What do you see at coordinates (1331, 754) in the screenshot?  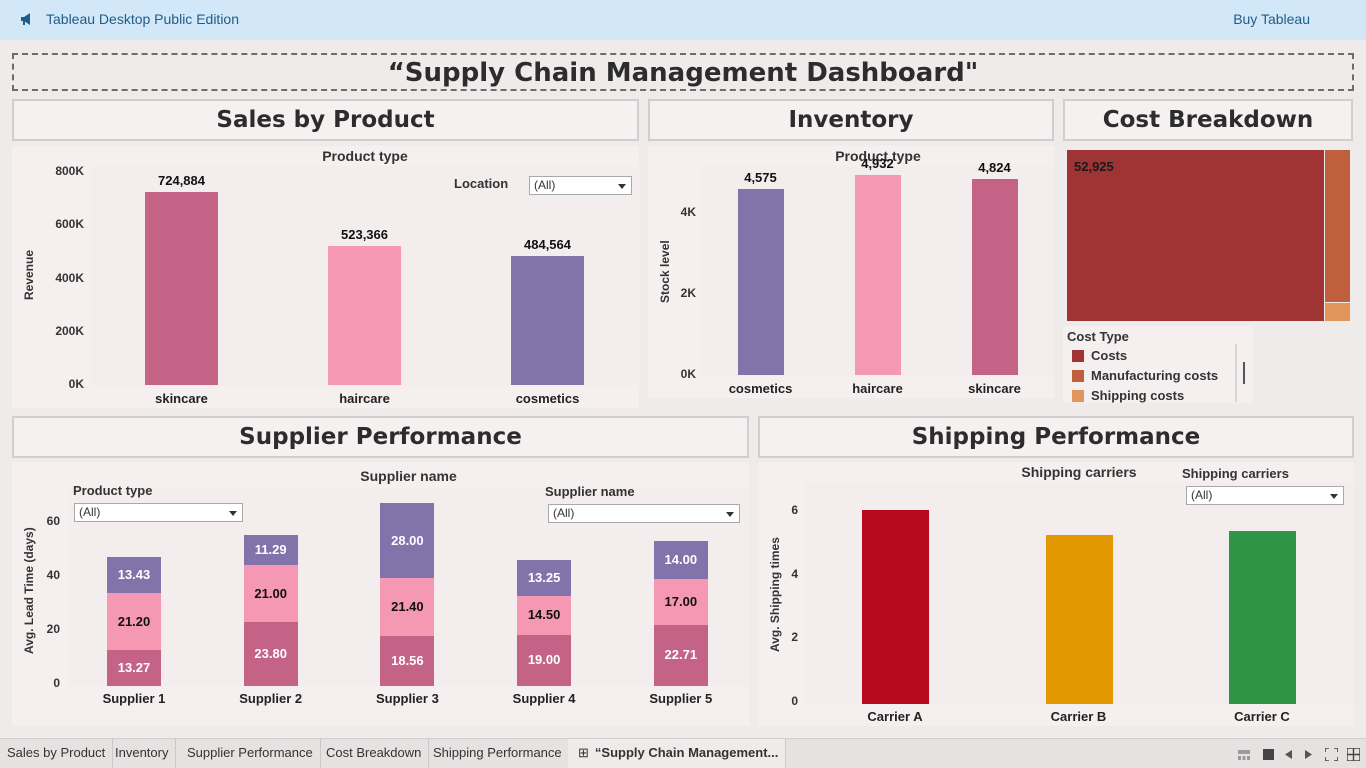 I see `presentation-mode-icon` at bounding box center [1331, 754].